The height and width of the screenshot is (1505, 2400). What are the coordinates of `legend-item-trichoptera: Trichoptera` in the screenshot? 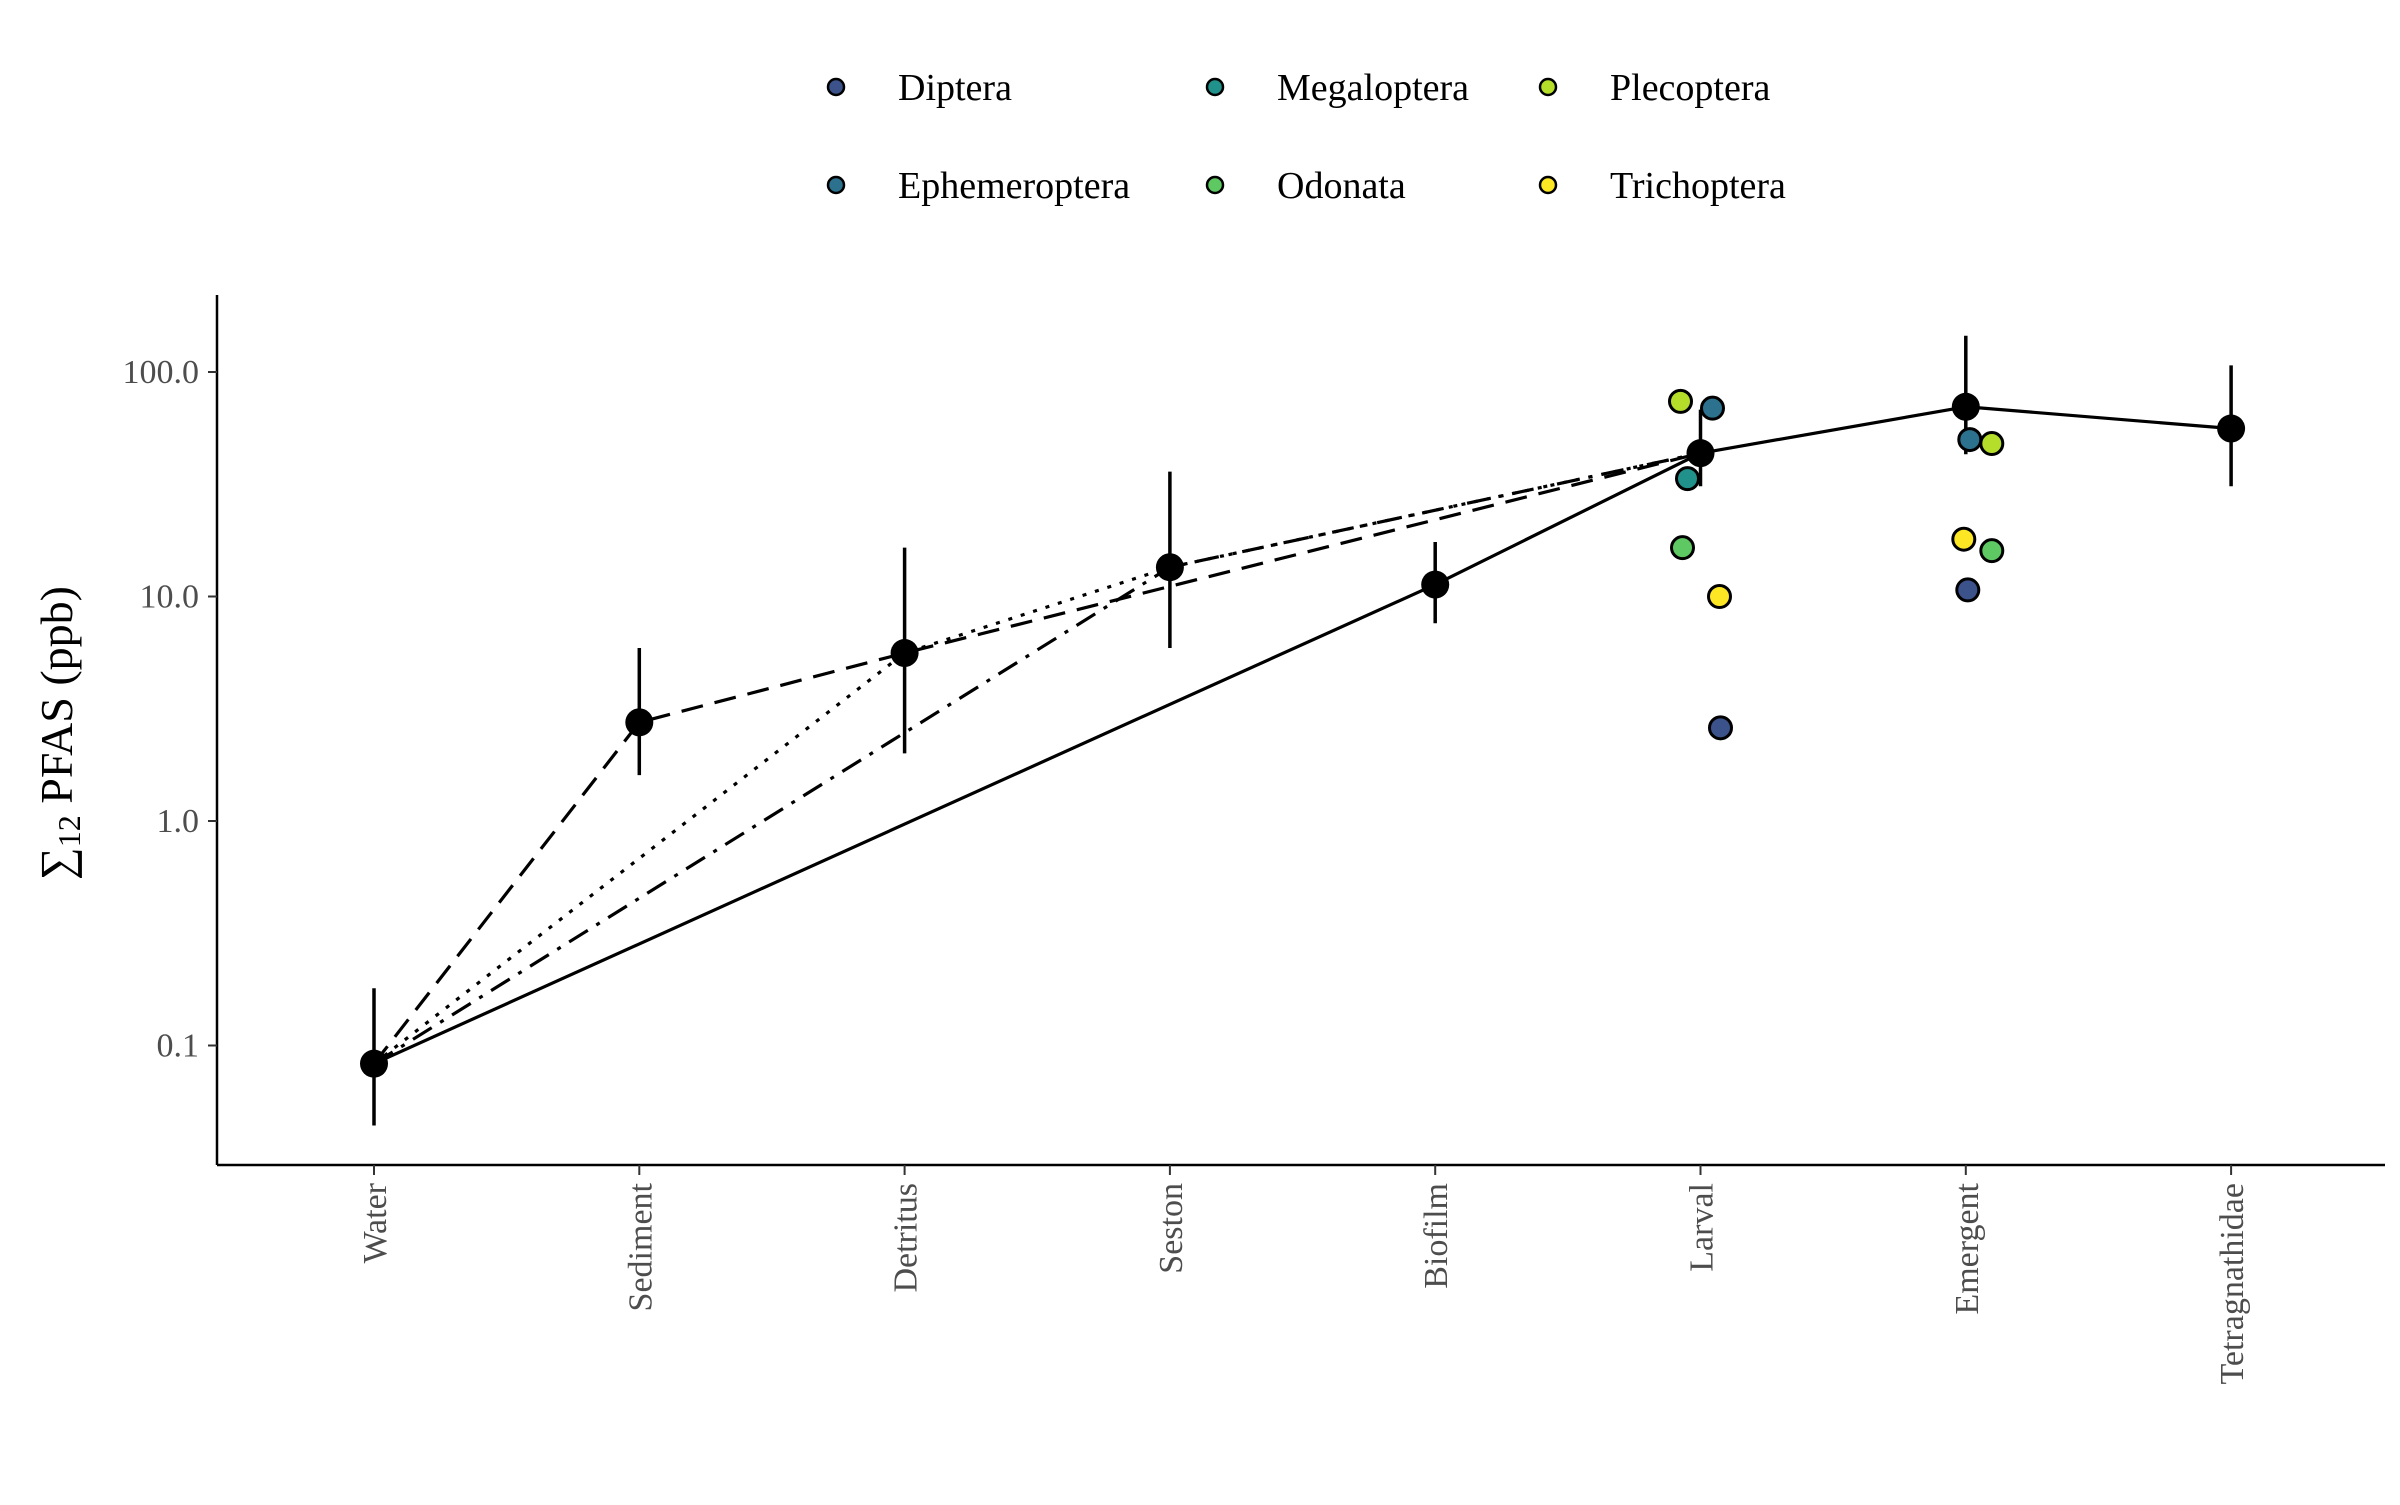 It's located at (1662, 186).